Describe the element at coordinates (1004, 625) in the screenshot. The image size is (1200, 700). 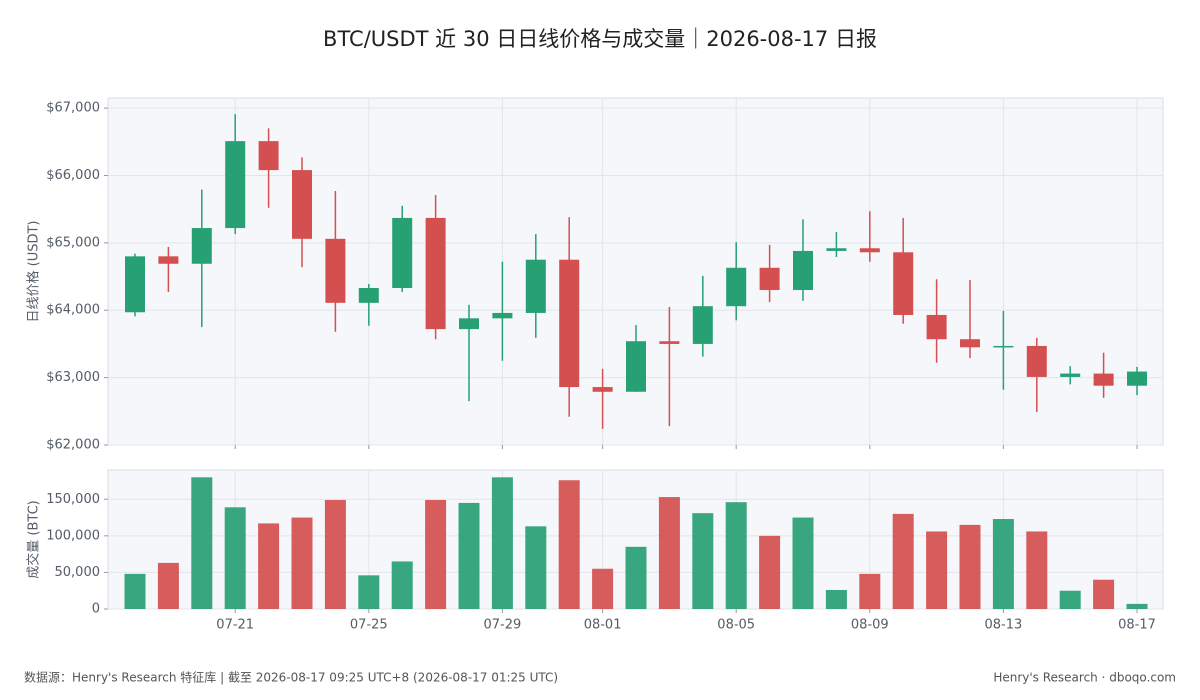
I see `x-tick-label: 08-13` at that location.